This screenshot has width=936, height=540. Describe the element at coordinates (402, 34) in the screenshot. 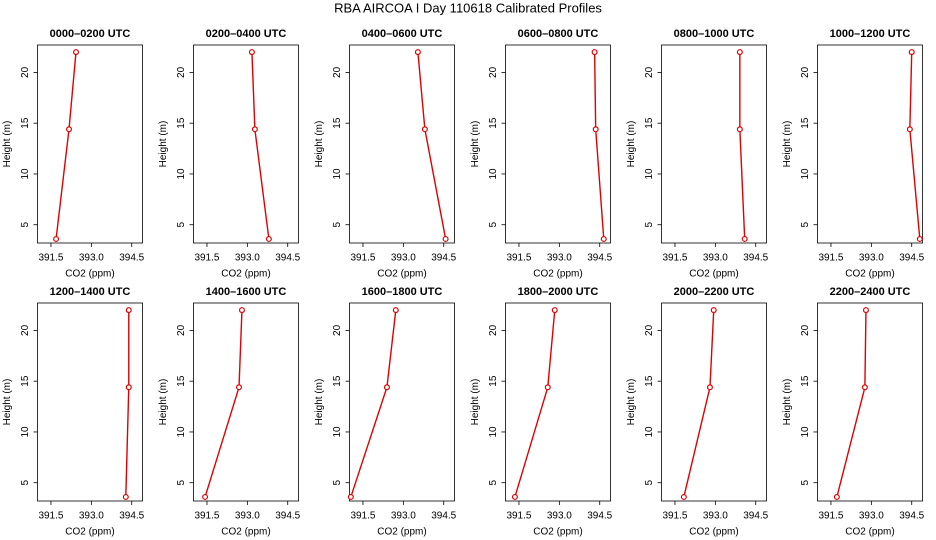

I see `panel-title: 0400–0600 UTC` at that location.